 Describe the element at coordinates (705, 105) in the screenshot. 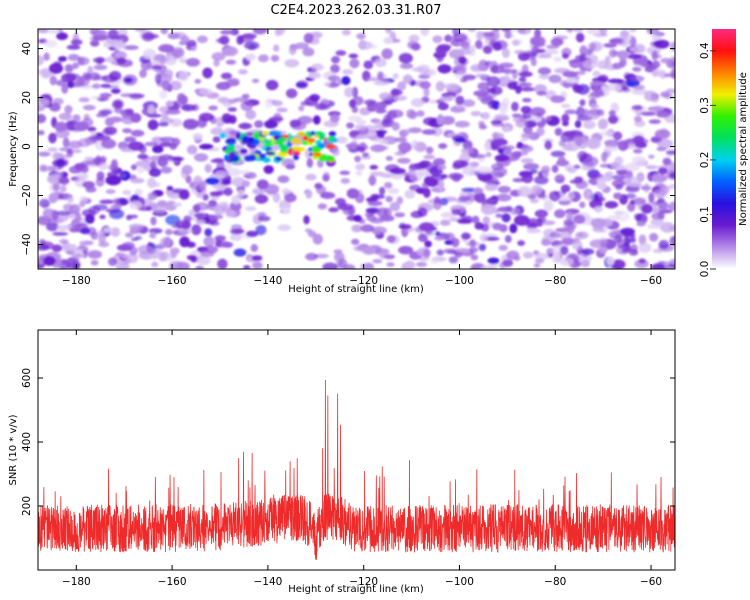

I see `colorbar-tick-label: 0.3` at that location.